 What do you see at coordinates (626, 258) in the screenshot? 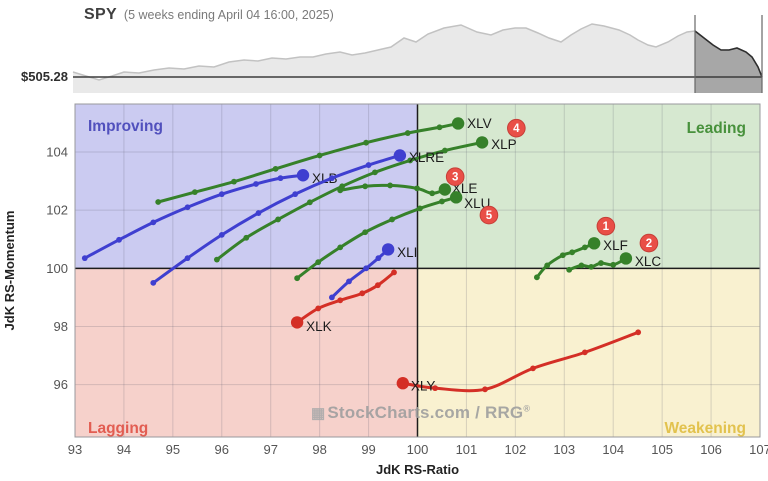
I see `symbol-marker-xlc` at bounding box center [626, 258].